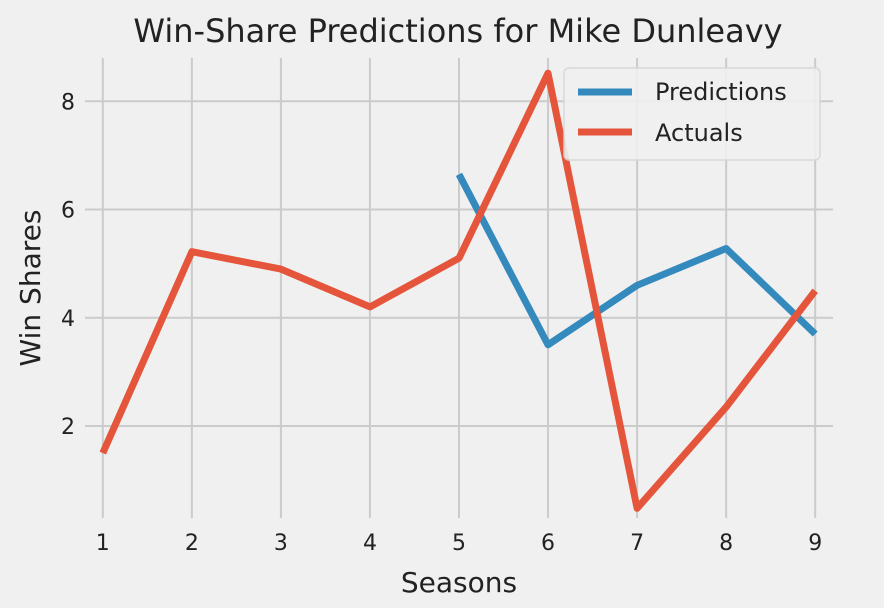 This screenshot has width=884, height=608. Describe the element at coordinates (548, 543) in the screenshot. I see `x-tick-label: 6` at that location.